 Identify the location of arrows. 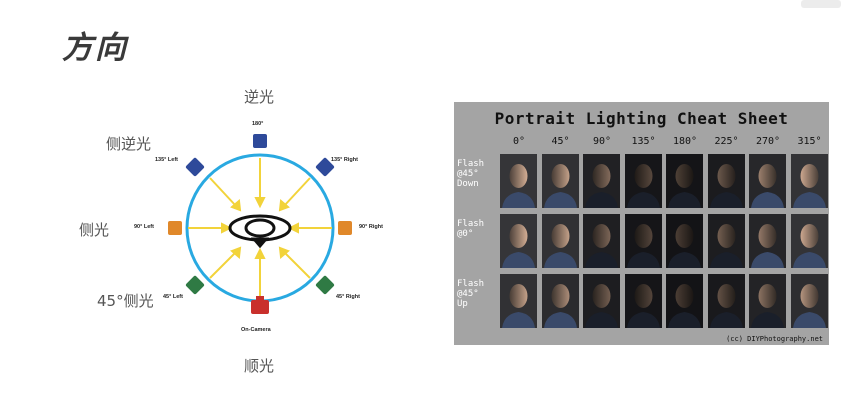
(260, 227).